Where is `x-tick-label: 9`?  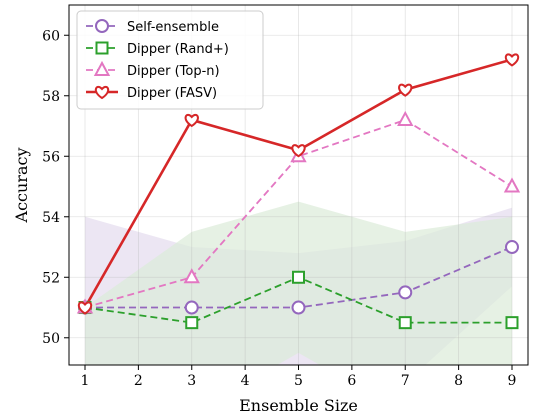
x-tick-label: 9 is located at coordinates (512, 381).